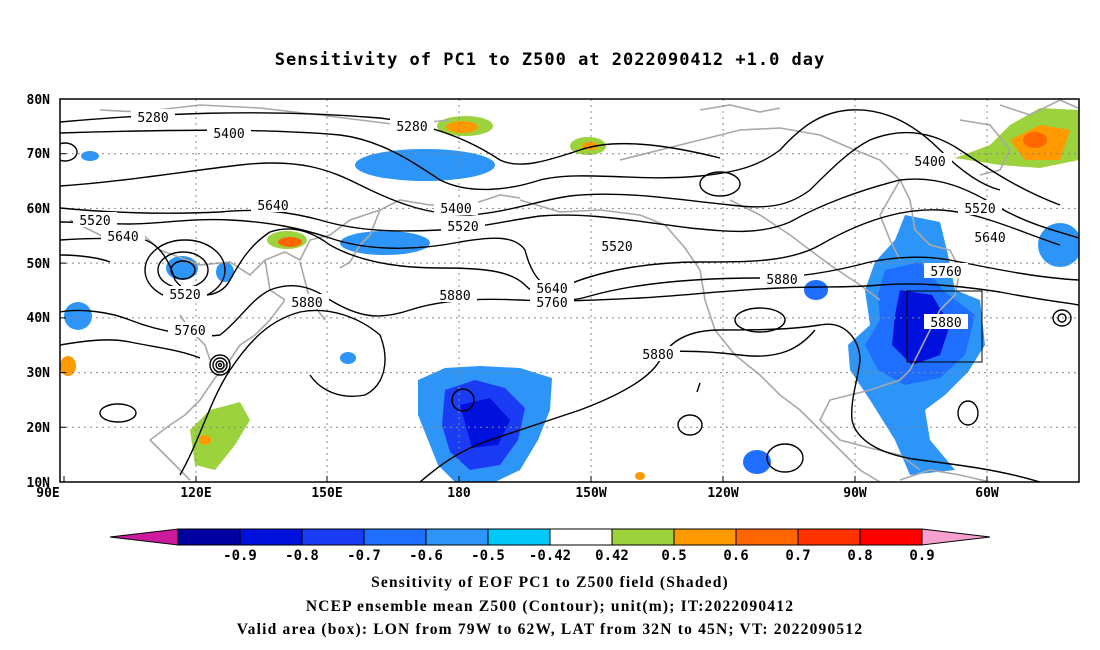 This screenshot has width=1100, height=650. What do you see at coordinates (39, 483) in the screenshot?
I see `lat-tick-label: 10N` at bounding box center [39, 483].